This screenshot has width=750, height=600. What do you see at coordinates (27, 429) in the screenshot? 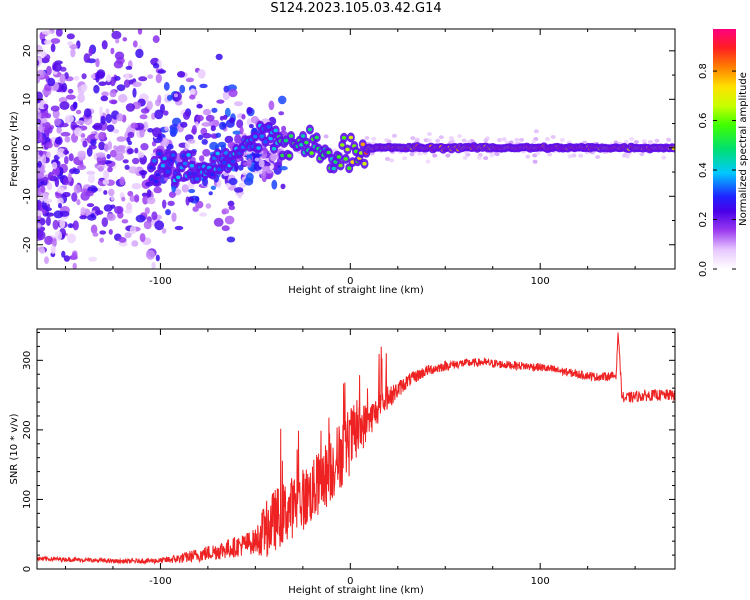
I see `y-tick-label: 200` at bounding box center [27, 429].